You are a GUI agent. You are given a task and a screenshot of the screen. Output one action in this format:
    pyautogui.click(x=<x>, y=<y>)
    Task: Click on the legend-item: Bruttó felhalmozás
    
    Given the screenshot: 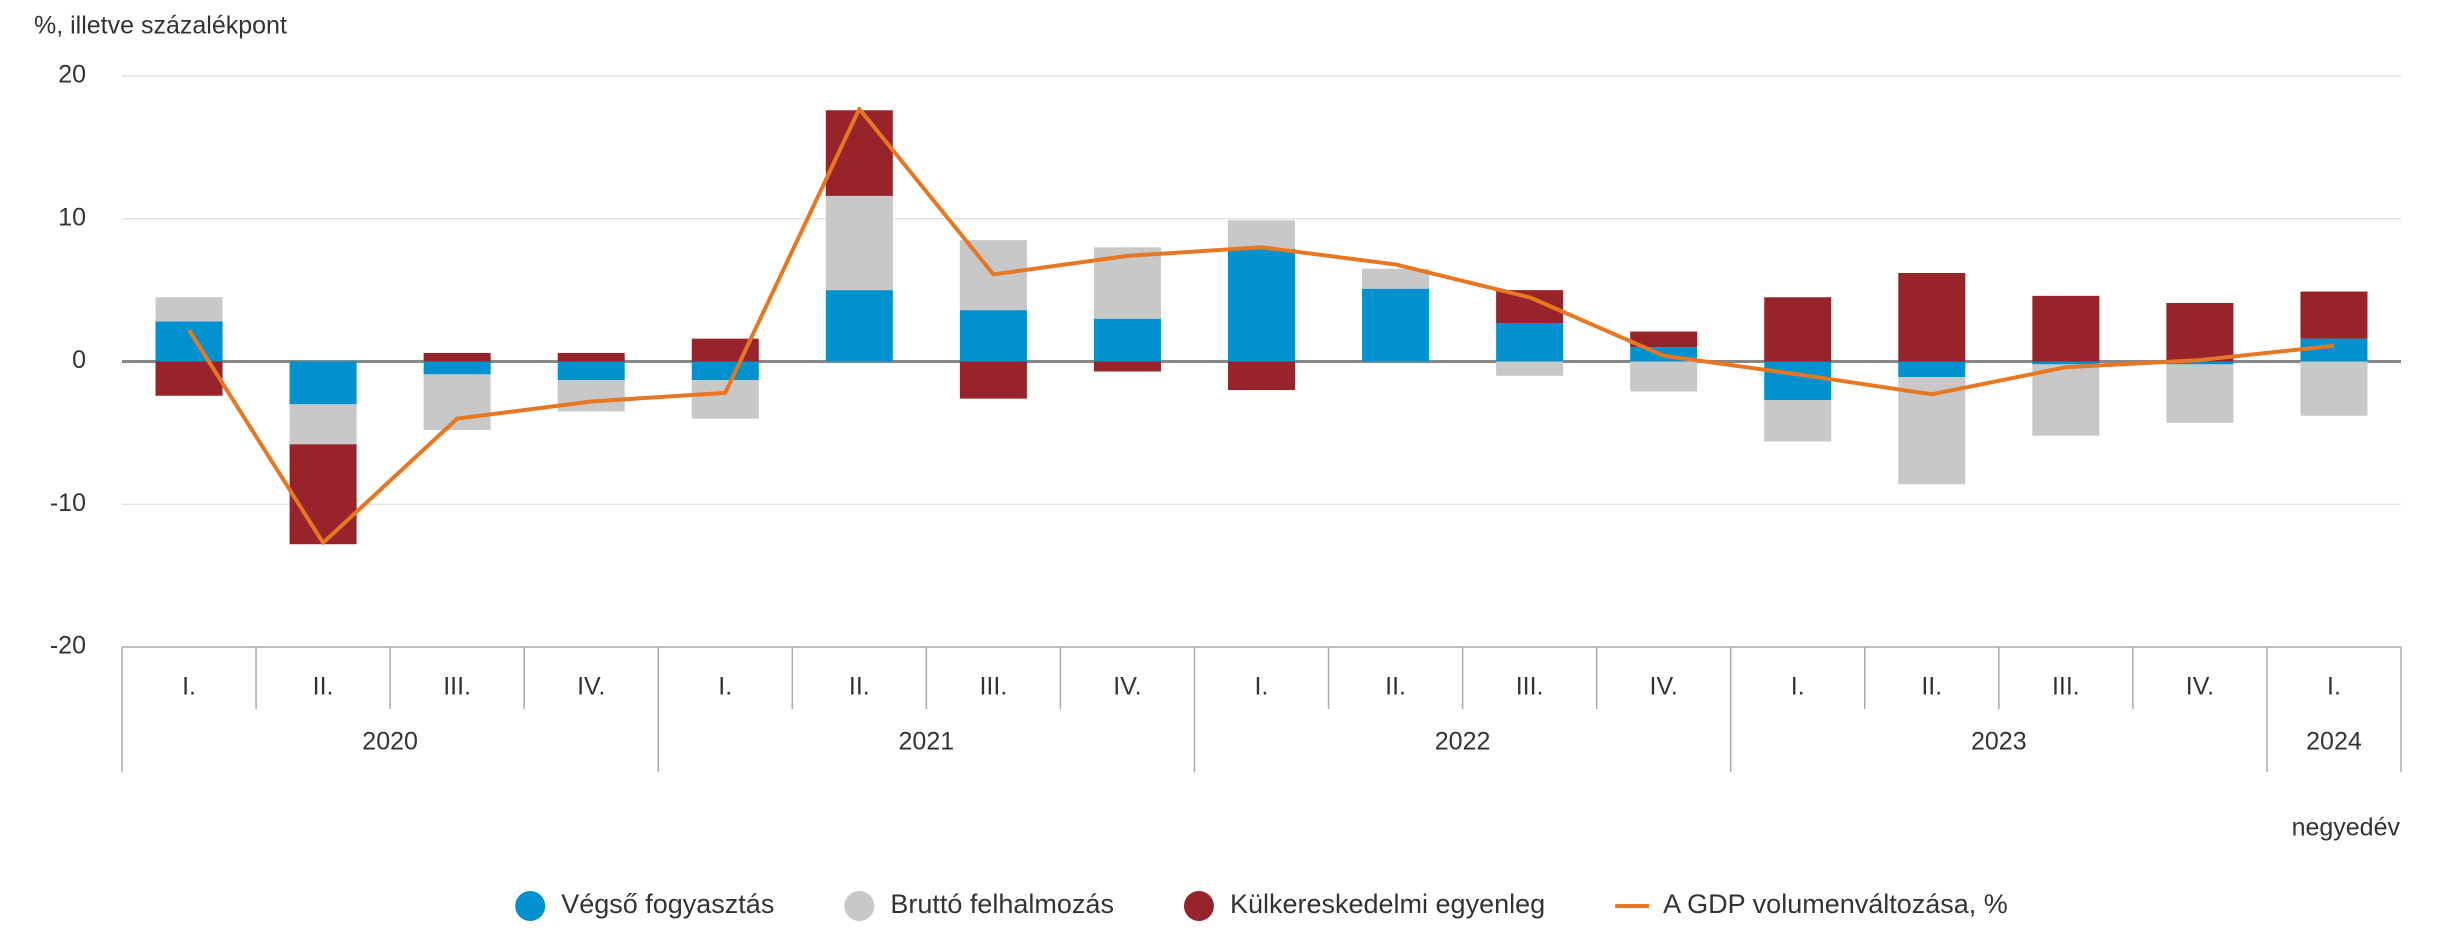 What is the action you would take?
    pyautogui.click(x=979, y=905)
    